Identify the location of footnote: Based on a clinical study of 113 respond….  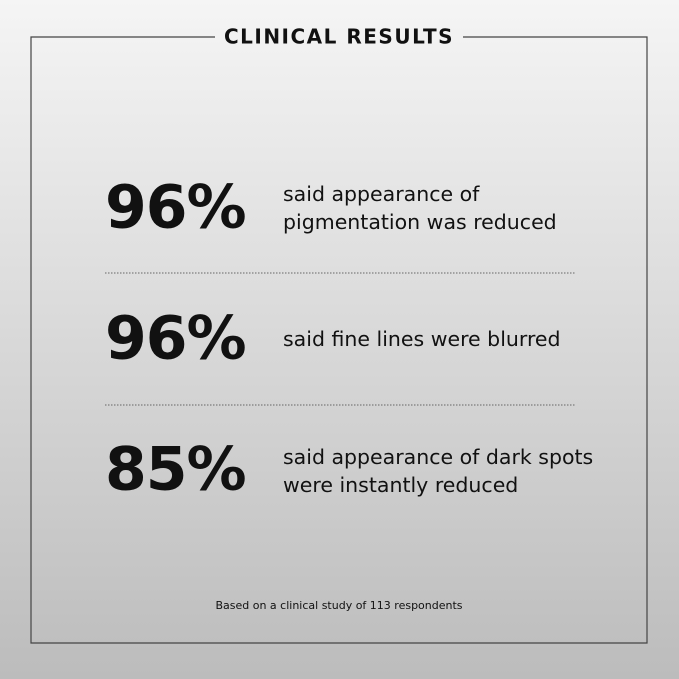
(338, 605).